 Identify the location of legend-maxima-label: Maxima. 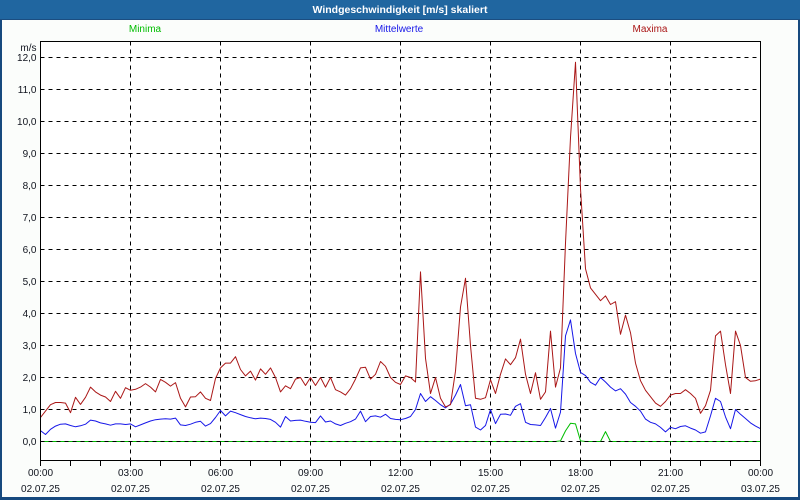
(650, 29).